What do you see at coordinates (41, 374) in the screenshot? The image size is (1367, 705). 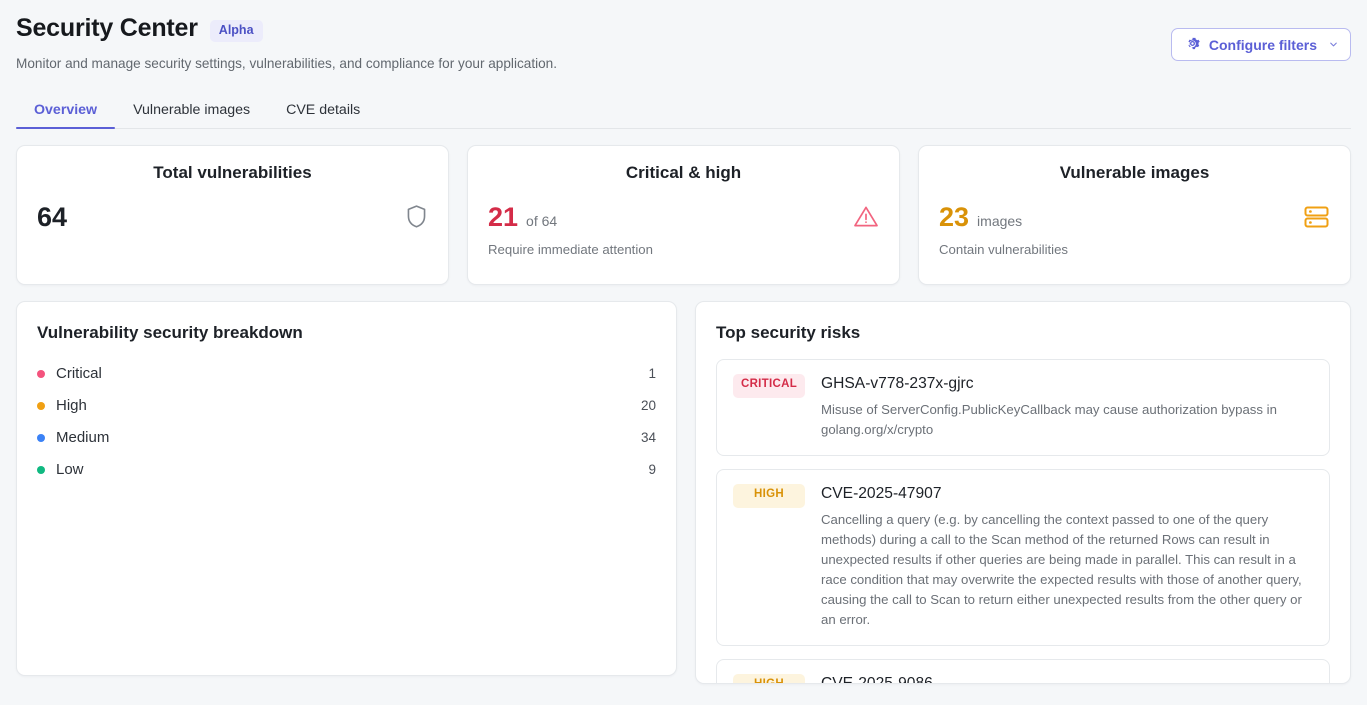 I see `severity-dot-critical` at bounding box center [41, 374].